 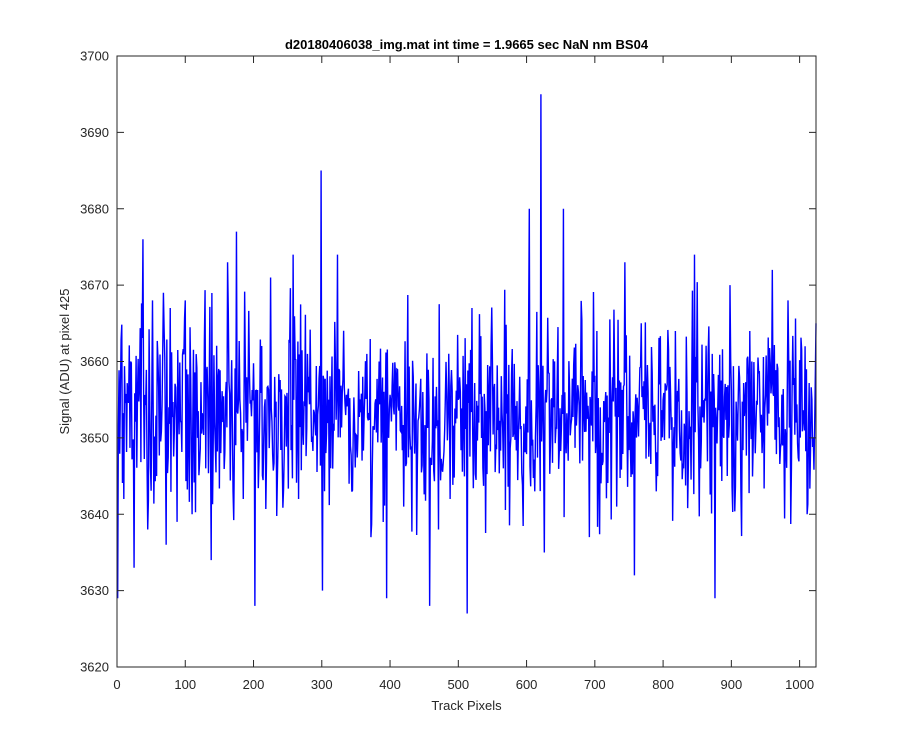 What do you see at coordinates (185, 684) in the screenshot?
I see `x-tick-label: 100` at bounding box center [185, 684].